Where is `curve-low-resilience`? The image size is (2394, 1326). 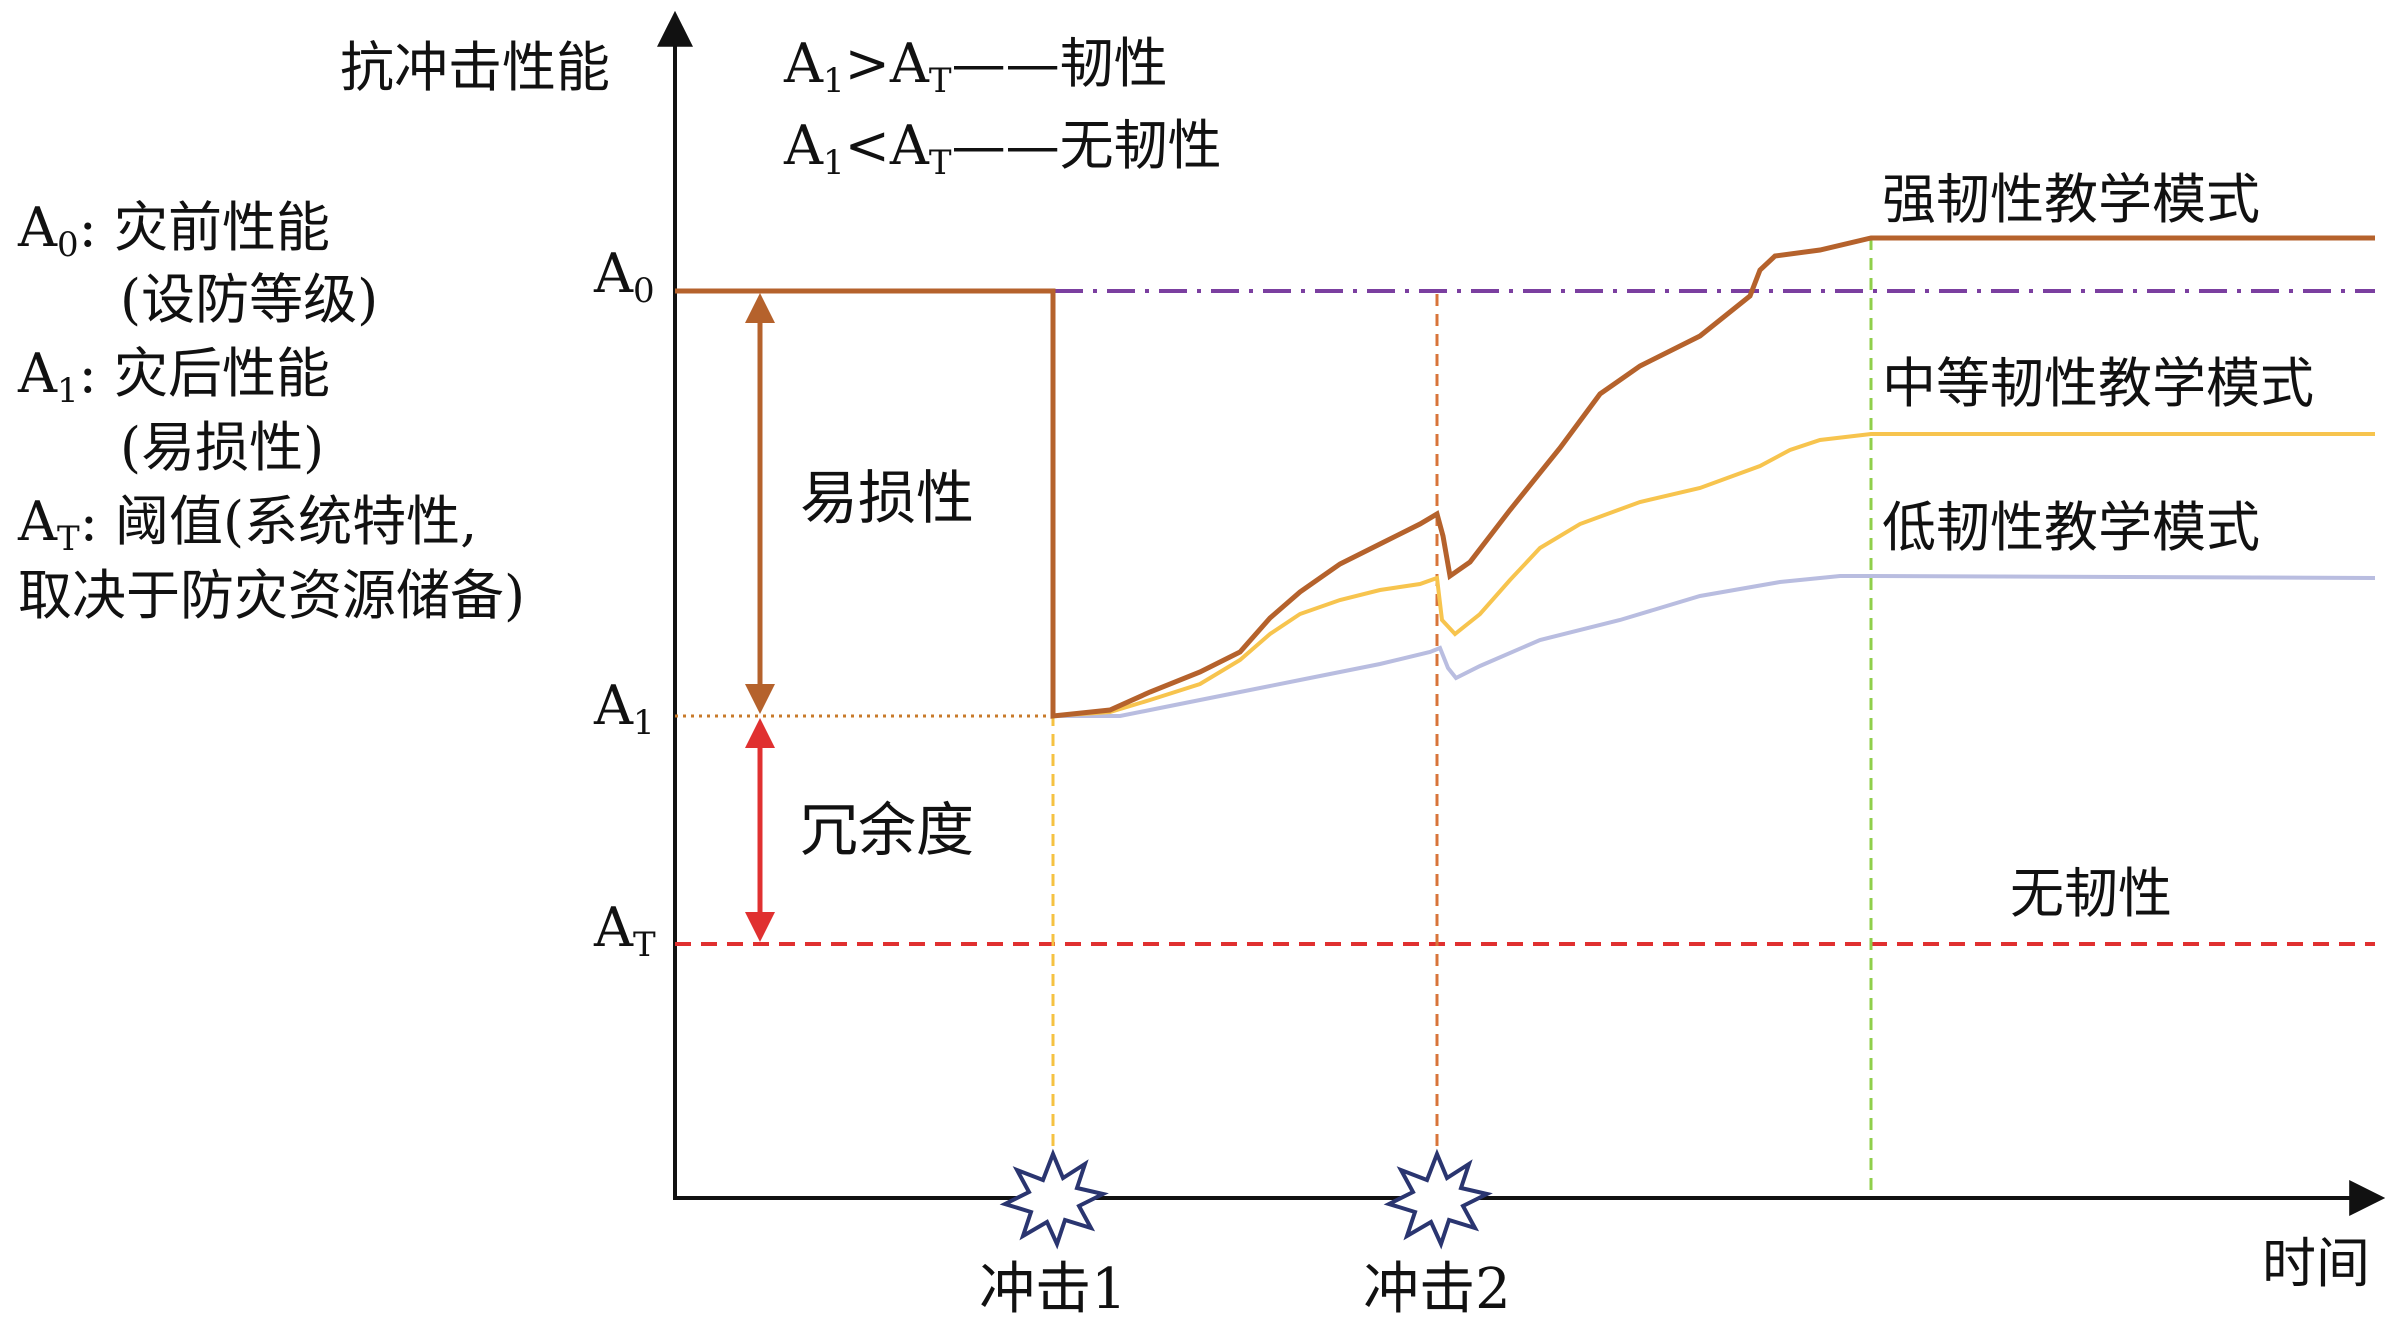 curve-low-resilience is located at coordinates (1714, 646).